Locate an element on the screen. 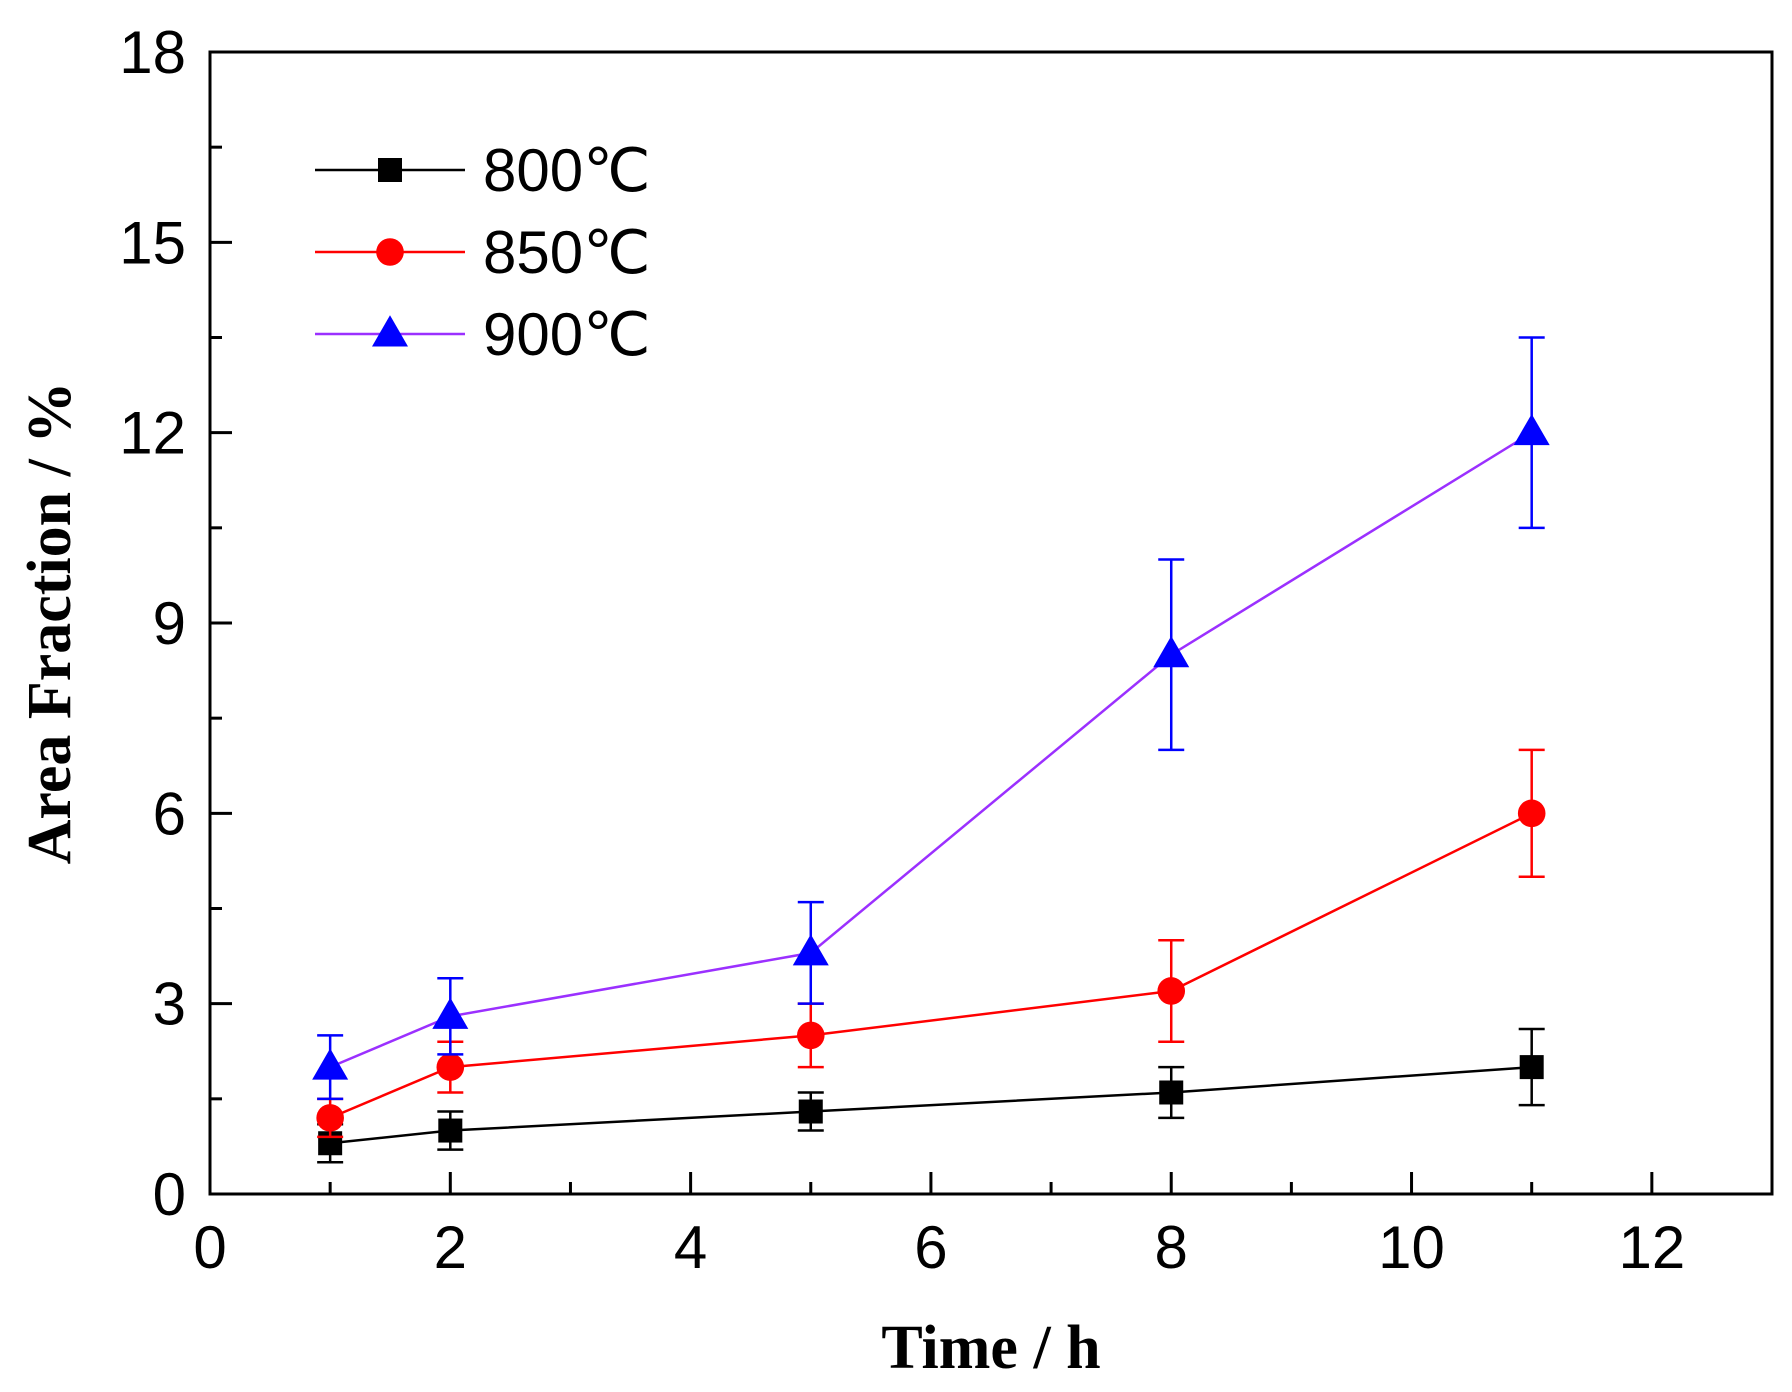 The width and height of the screenshot is (1792, 1392). x-axis-title: Time / h is located at coordinates (990, 1348).